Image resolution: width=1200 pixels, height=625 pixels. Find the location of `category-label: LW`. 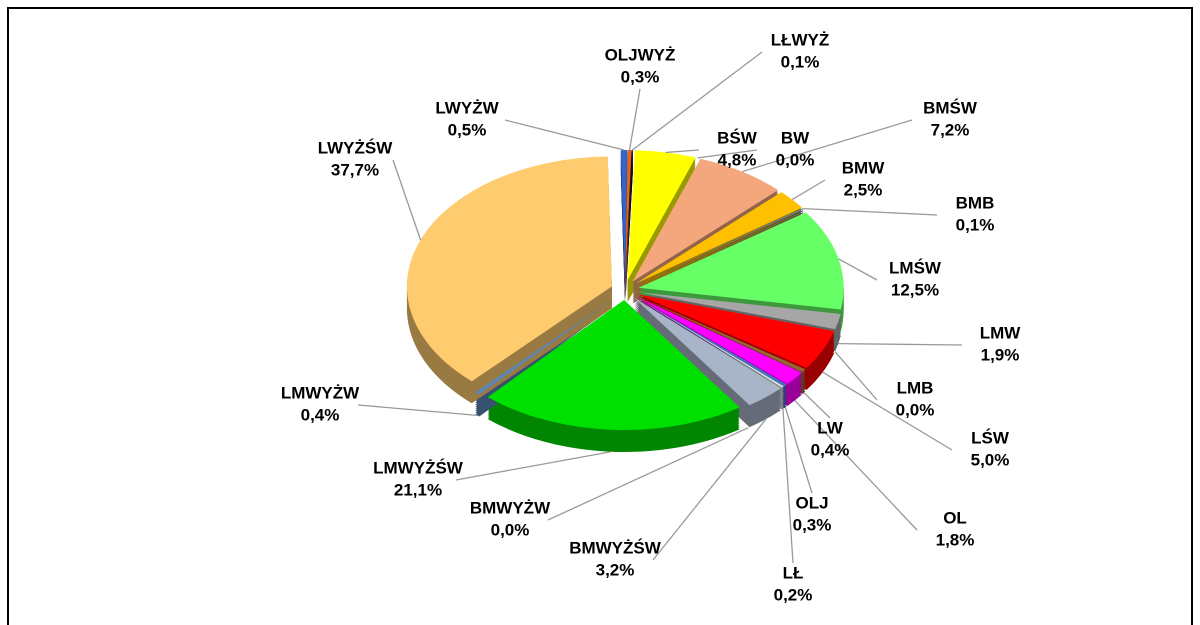

category-label: LW is located at coordinates (830, 427).